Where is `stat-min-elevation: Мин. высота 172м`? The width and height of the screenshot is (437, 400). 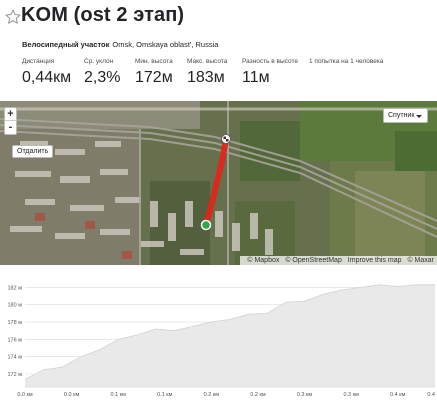 stat-min-elevation: Мин. высота 172м is located at coordinates (154, 73).